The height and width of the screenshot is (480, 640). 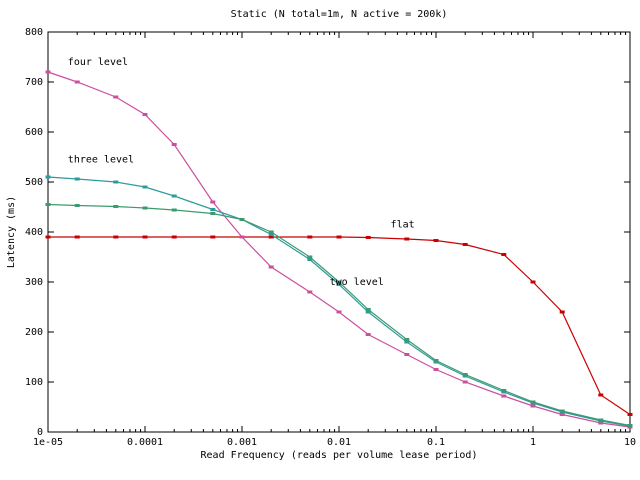 What do you see at coordinates (339, 442) in the screenshot?
I see `x-tick-label: 0.01` at bounding box center [339, 442].